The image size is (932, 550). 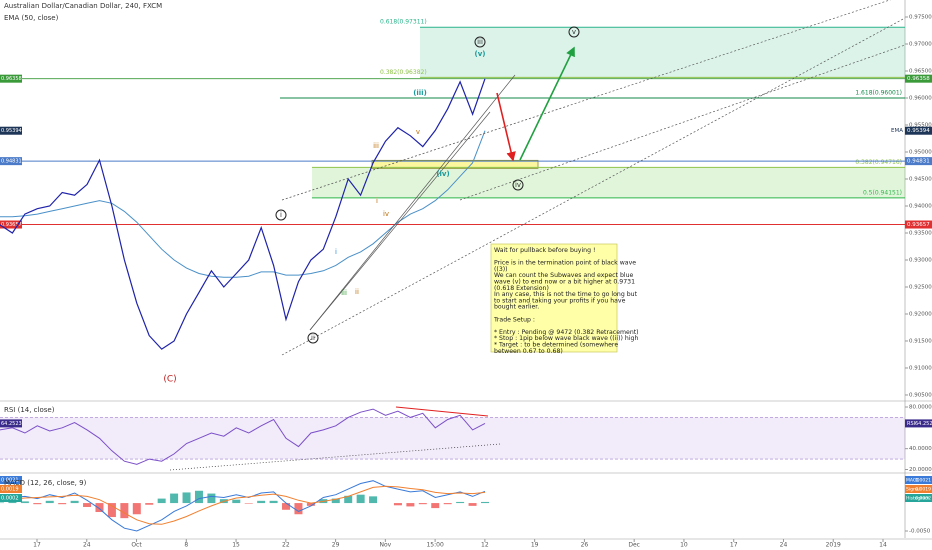 What do you see at coordinates (911, 424) in the screenshot?
I see `rsi-tag-label: RSI` at bounding box center [911, 424].